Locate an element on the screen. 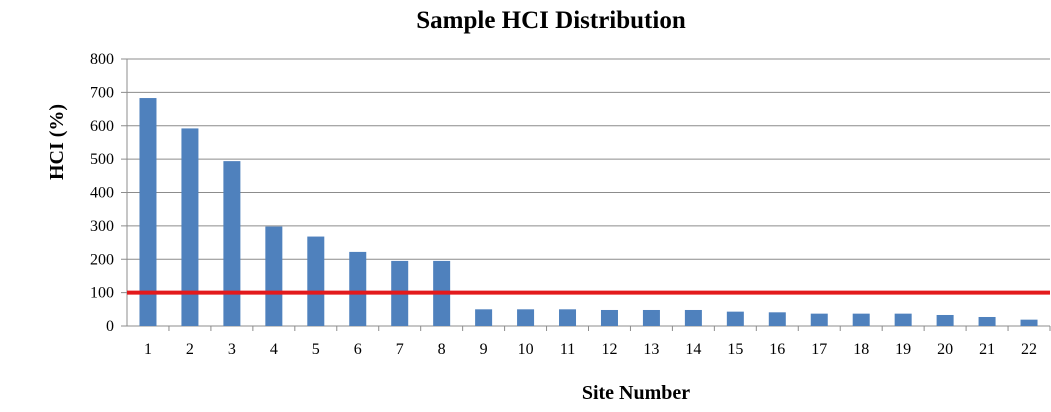 Image resolution: width=1051 pixels, height=412 pixels. x-tick-label: 18 is located at coordinates (861, 349).